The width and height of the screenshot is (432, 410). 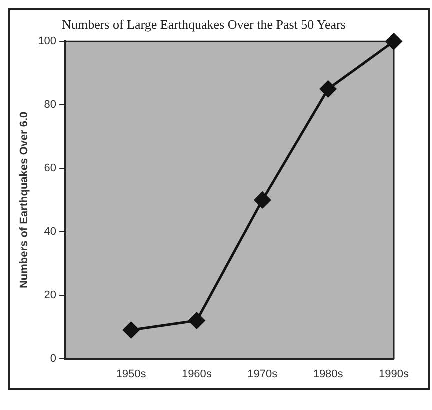 I want to click on x-tick-label: 1970s, so click(x=263, y=374).